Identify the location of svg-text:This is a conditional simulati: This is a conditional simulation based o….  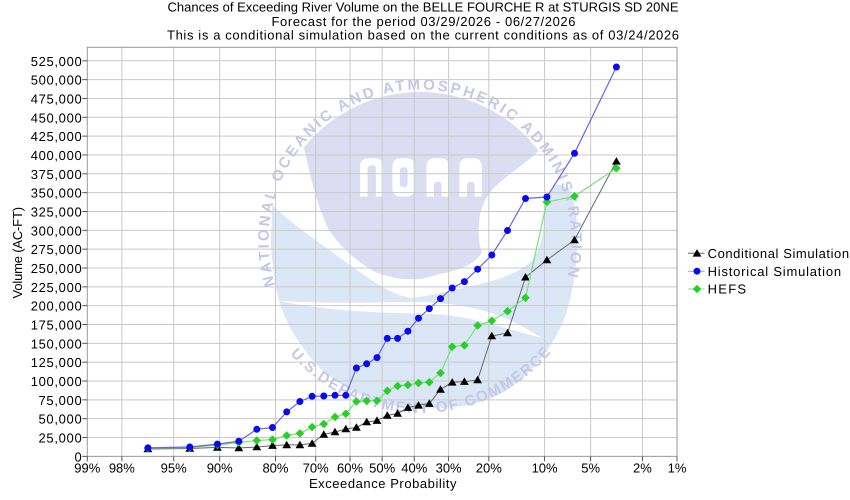
(423, 35).